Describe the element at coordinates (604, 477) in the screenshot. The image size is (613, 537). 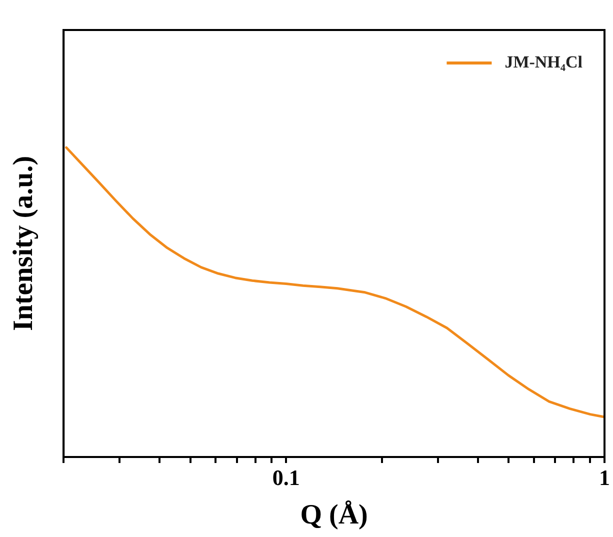
I see `x-tick-label: 1` at that location.